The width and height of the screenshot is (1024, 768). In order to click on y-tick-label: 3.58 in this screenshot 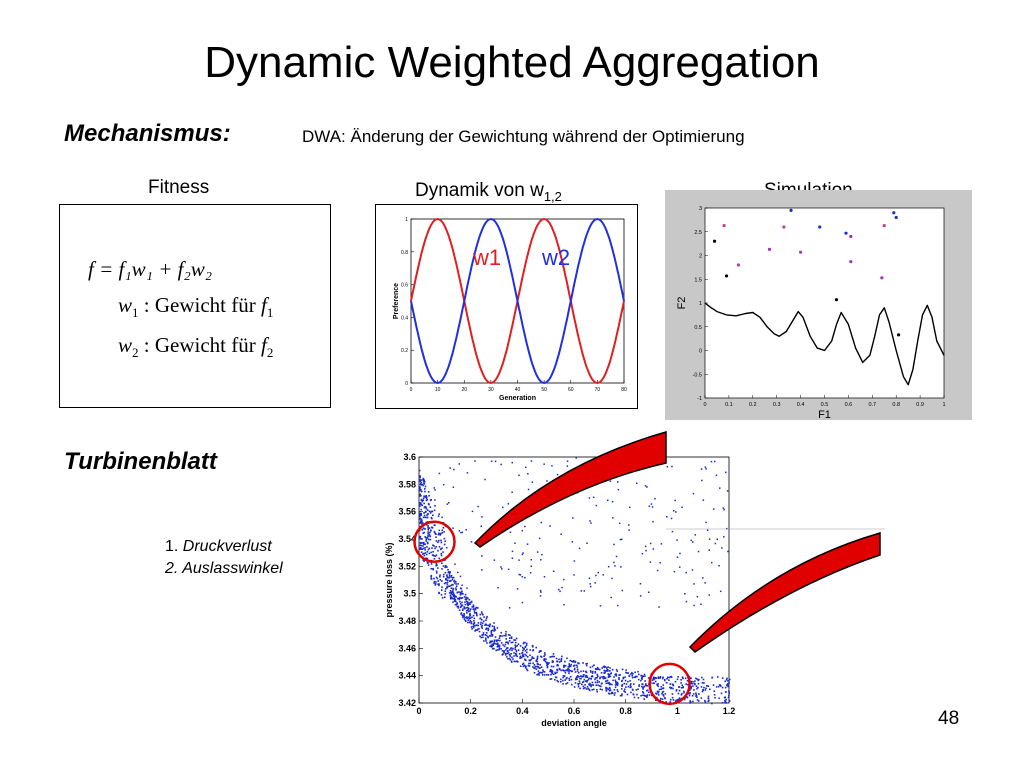, I will do `click(407, 484)`.